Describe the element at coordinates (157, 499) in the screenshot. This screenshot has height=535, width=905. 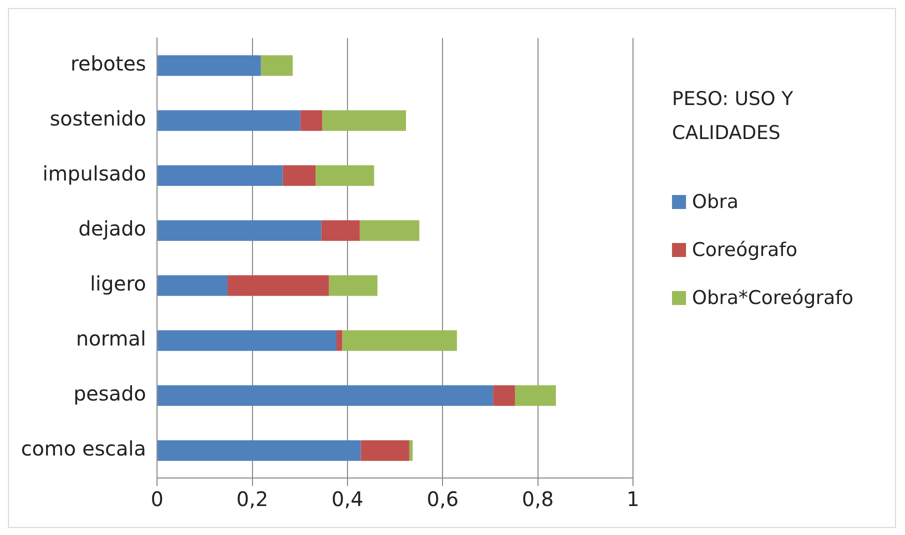
I see `x-tick-label: 0` at that location.